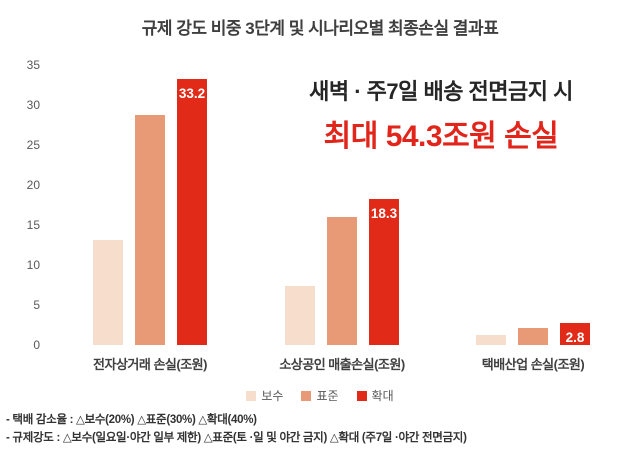 This screenshot has height=455, width=640. What do you see at coordinates (33, 265) in the screenshot?
I see `y-axis-tick-10: 10` at bounding box center [33, 265].